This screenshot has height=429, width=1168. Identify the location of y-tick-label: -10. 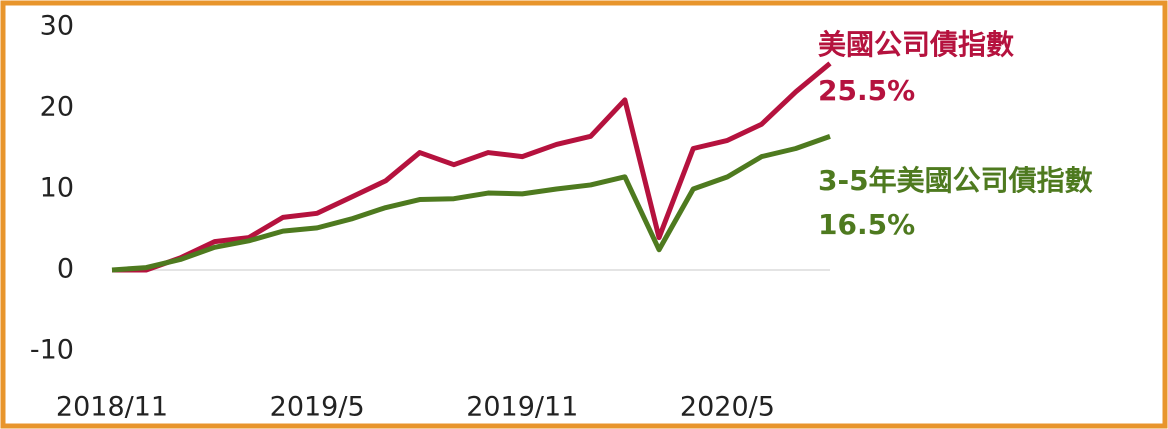
(52, 350).